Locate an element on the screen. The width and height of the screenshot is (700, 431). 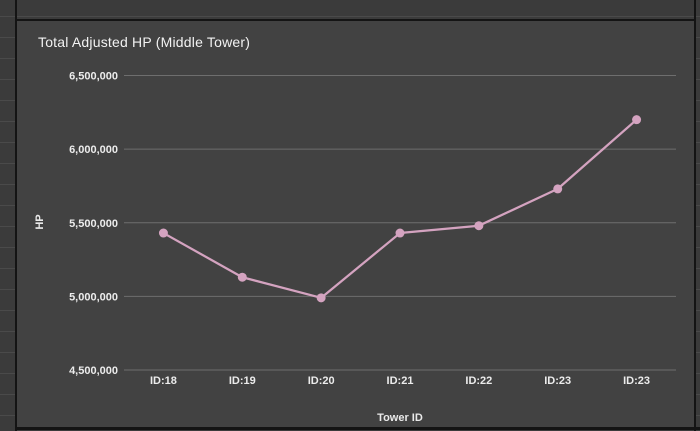
chart-bottom-border is located at coordinates (357, 428).